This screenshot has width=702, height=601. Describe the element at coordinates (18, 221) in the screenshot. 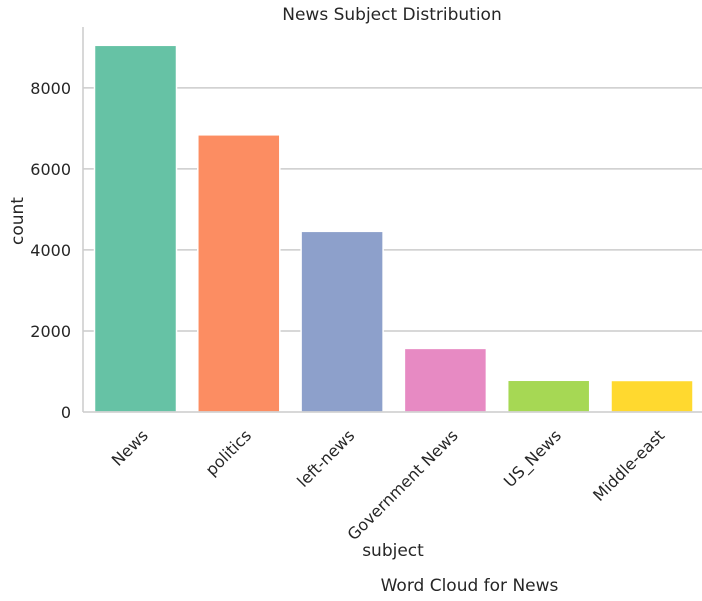

I see `y-axis-label: count` at that location.